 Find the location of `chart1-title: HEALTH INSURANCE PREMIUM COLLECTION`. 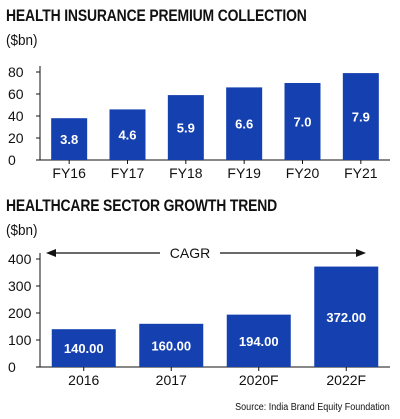

chart1-title: HEALTH INSURANCE PREMIUM COLLECTION is located at coordinates (156, 15).